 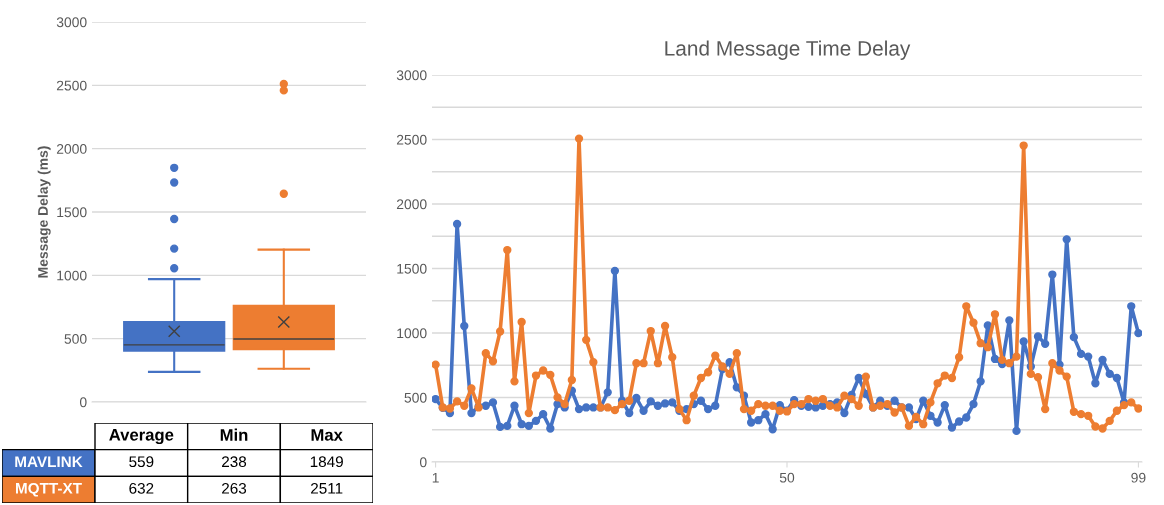 What do you see at coordinates (141, 437) in the screenshot?
I see `text: Average` at bounding box center [141, 437].